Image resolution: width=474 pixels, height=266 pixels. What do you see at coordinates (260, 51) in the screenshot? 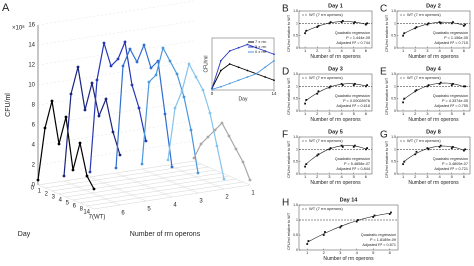
I see `legend-label: 0 x rrn` at bounding box center [260, 51].